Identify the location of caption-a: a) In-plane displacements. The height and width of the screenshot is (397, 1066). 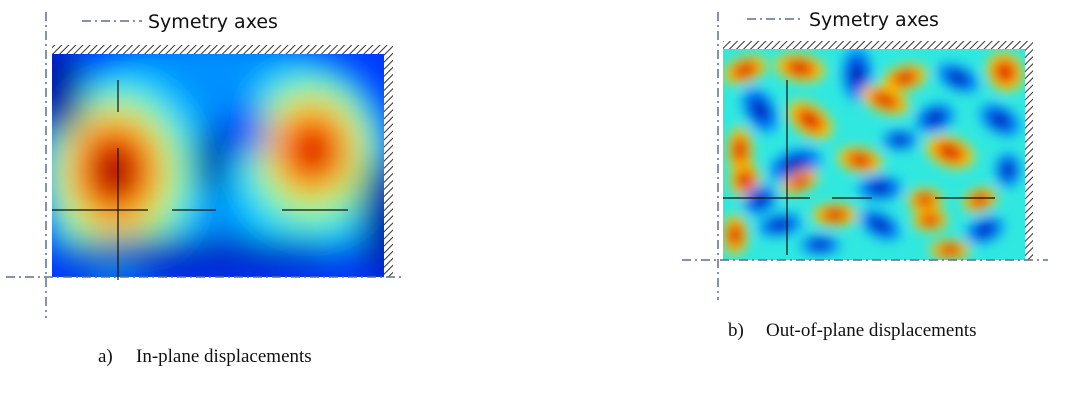
(205, 357).